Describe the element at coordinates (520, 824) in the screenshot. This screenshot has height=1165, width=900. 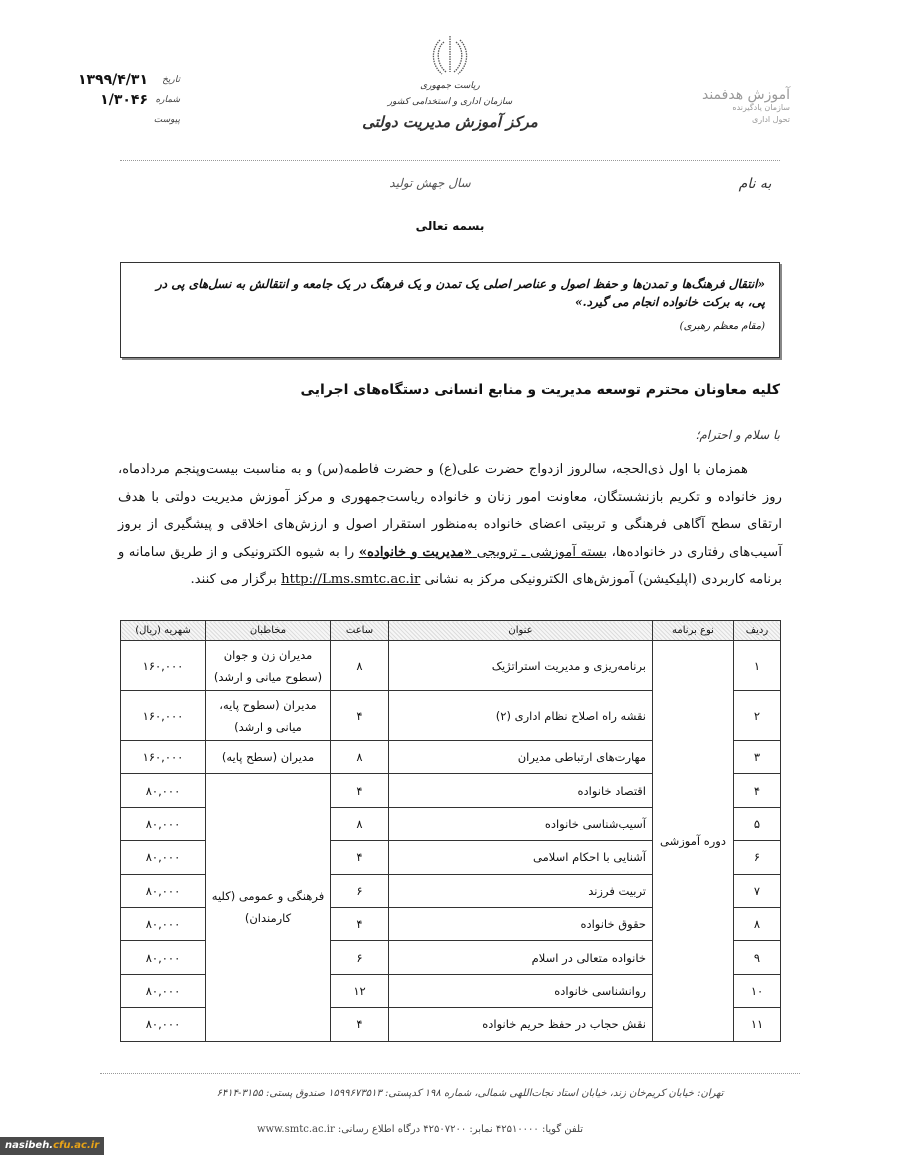
I see `course-title: آسیب‌شناسی خانواده` at that location.